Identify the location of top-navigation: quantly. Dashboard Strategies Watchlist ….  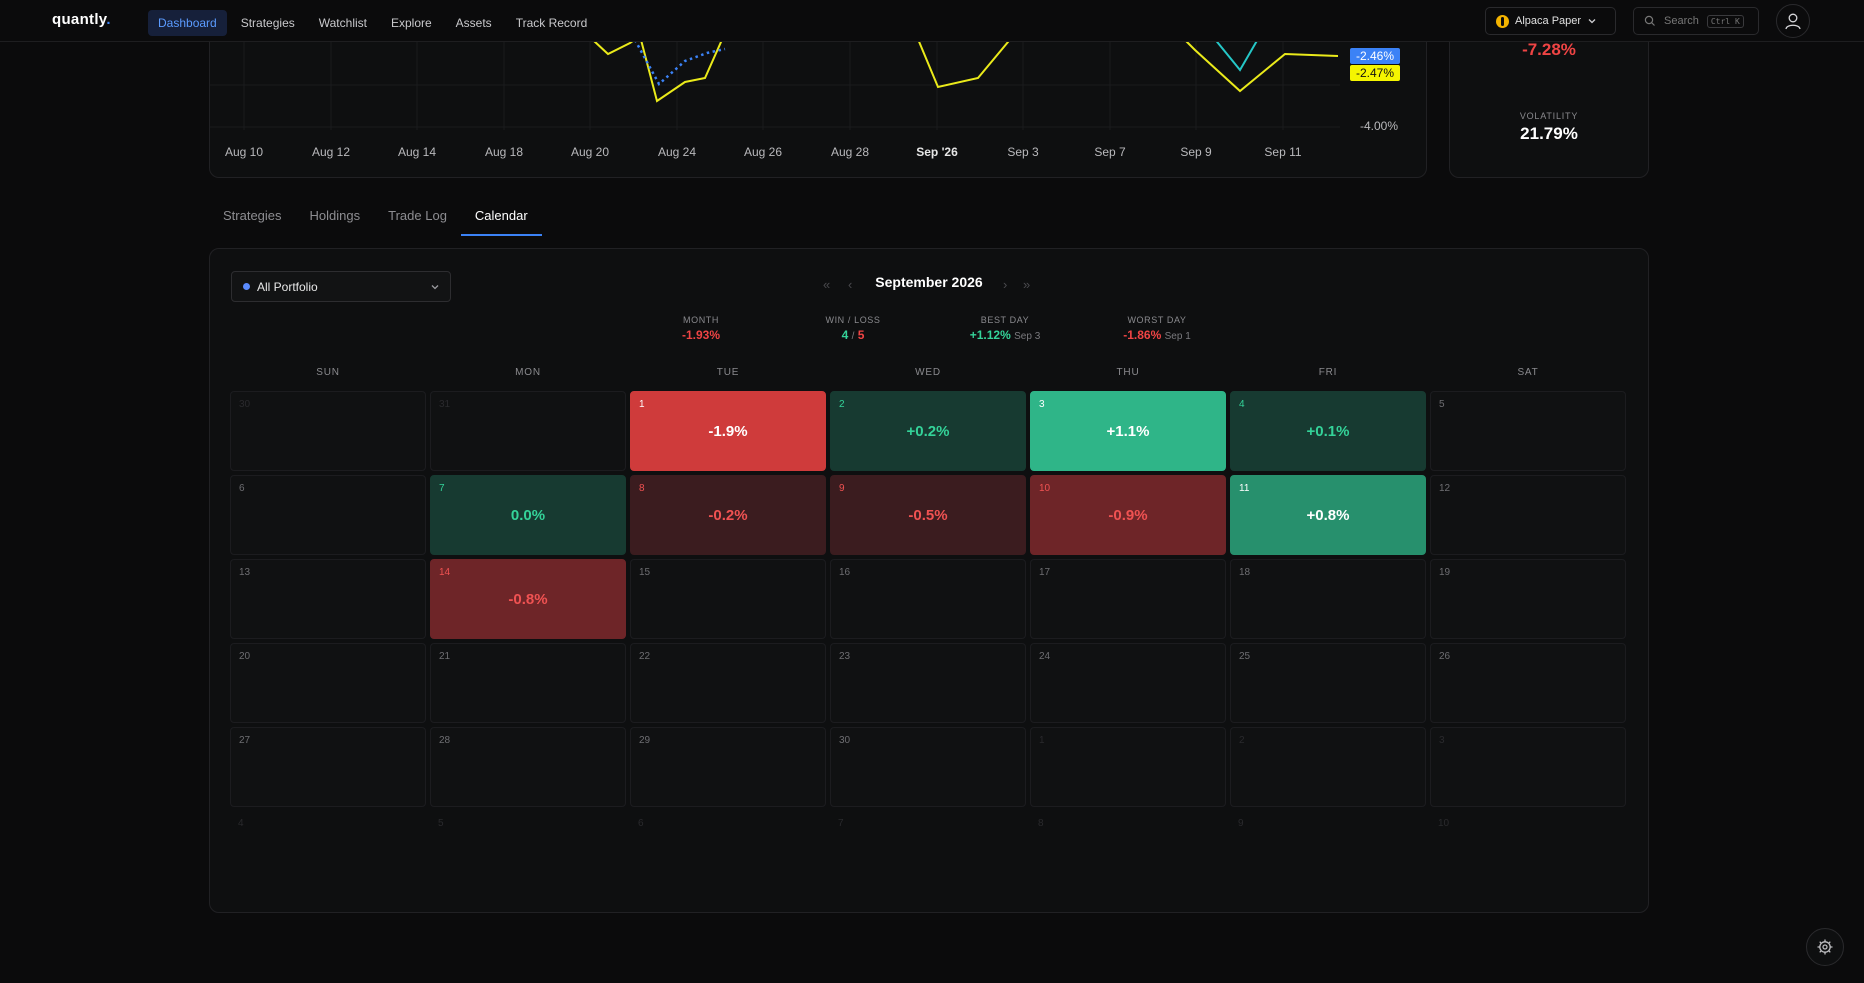
(932, 21).